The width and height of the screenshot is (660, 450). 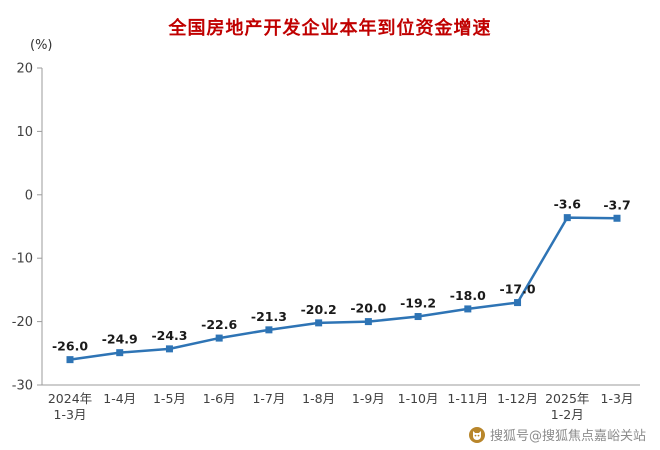 What do you see at coordinates (22, 322) in the screenshot?
I see `y-tick-label: -20` at bounding box center [22, 322].